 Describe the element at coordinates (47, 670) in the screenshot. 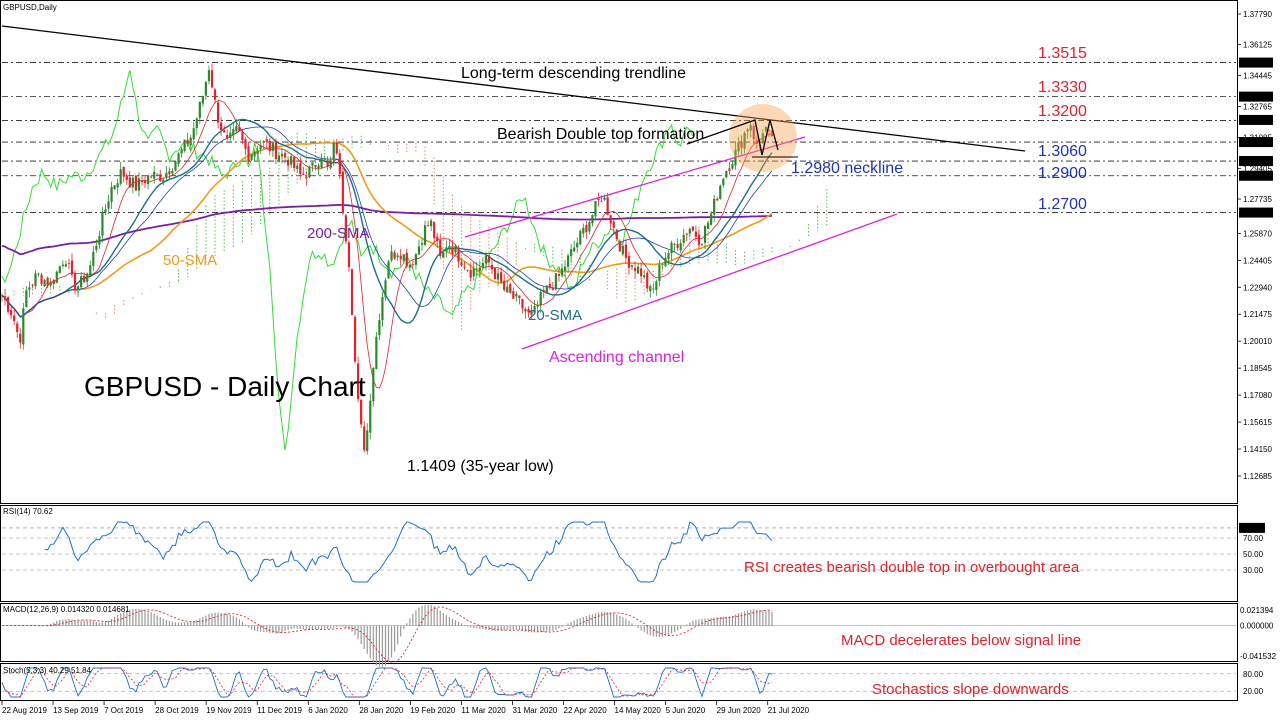

I see `stoch-label: Stoch(5,3,3) 40.29 51.84` at that location.